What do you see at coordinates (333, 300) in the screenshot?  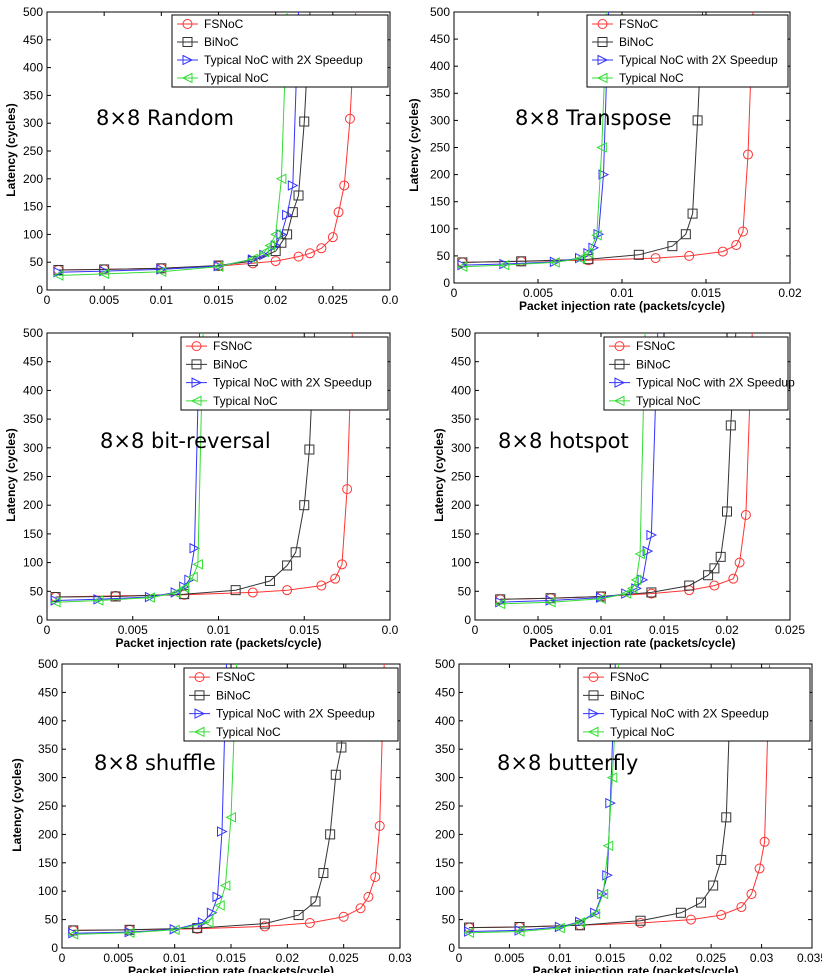 I see `x-tick-label: 0.025` at bounding box center [333, 300].